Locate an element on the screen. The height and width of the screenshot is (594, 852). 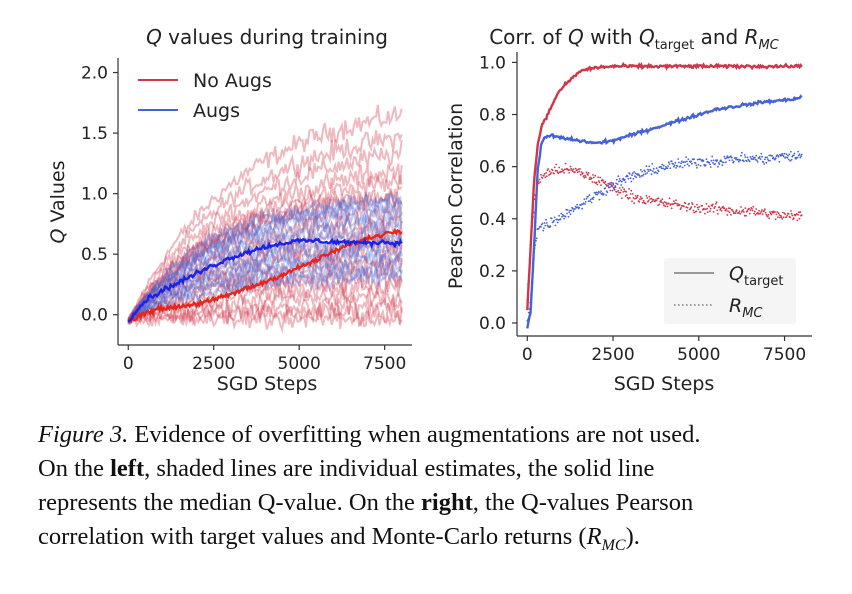
no-augs-run-line is located at coordinates (265, 231).